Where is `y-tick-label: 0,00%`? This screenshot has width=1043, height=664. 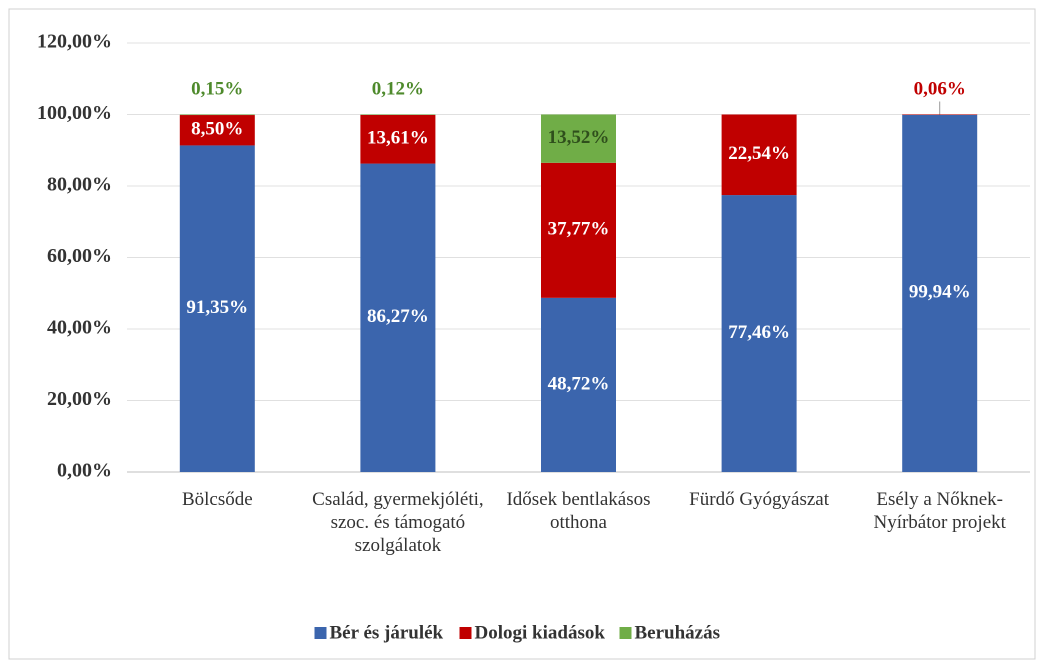
y-tick-label: 0,00% is located at coordinates (84, 471).